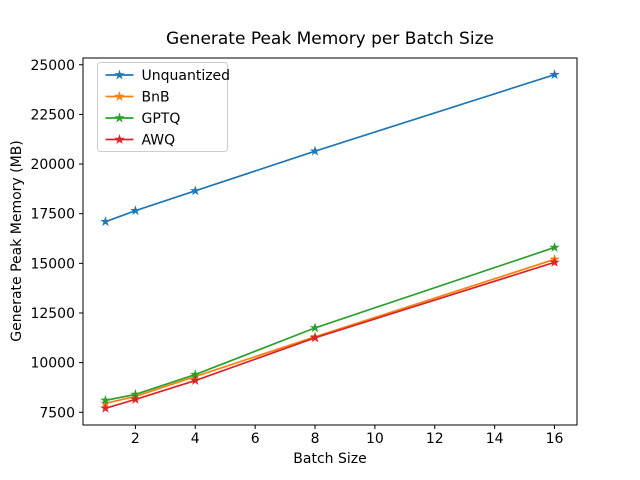  I want to click on y-tick-label: 15000, so click(52, 264).